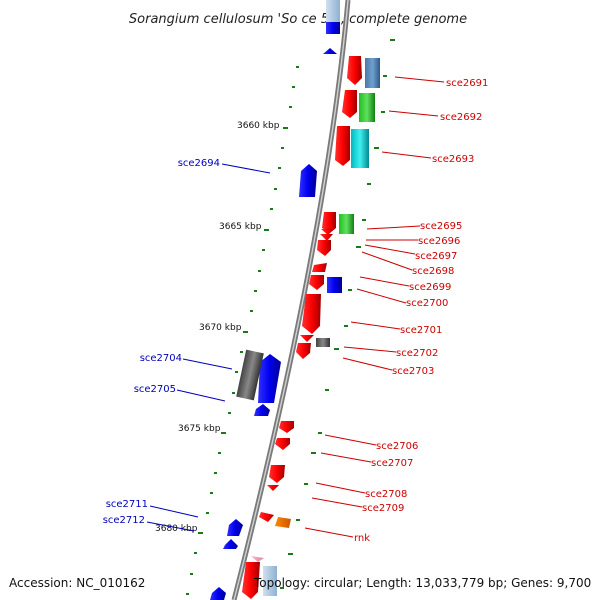 The width and height of the screenshot is (600, 600). What do you see at coordinates (360, 148) in the screenshot?
I see `gene-sce2693-paralog` at bounding box center [360, 148].